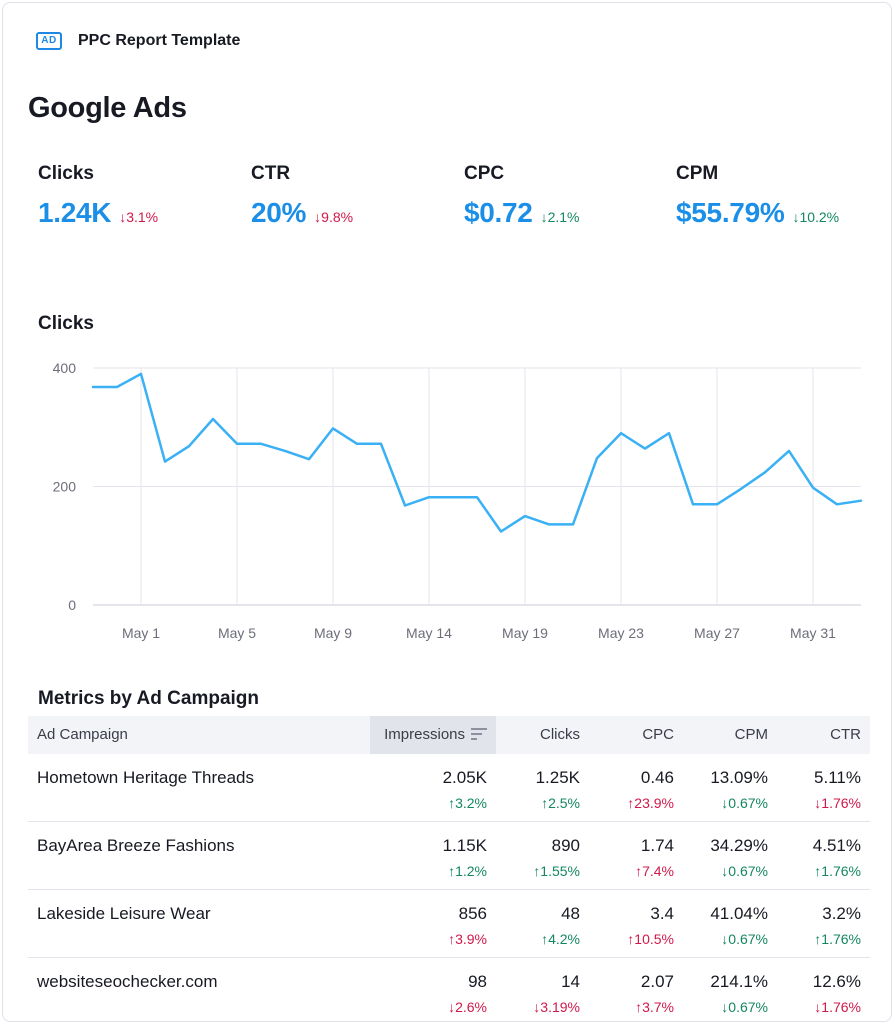  Describe the element at coordinates (569, 196) in the screenshot. I see `kpi-cpc: CPC $0.72 ↓2.1%` at that location.